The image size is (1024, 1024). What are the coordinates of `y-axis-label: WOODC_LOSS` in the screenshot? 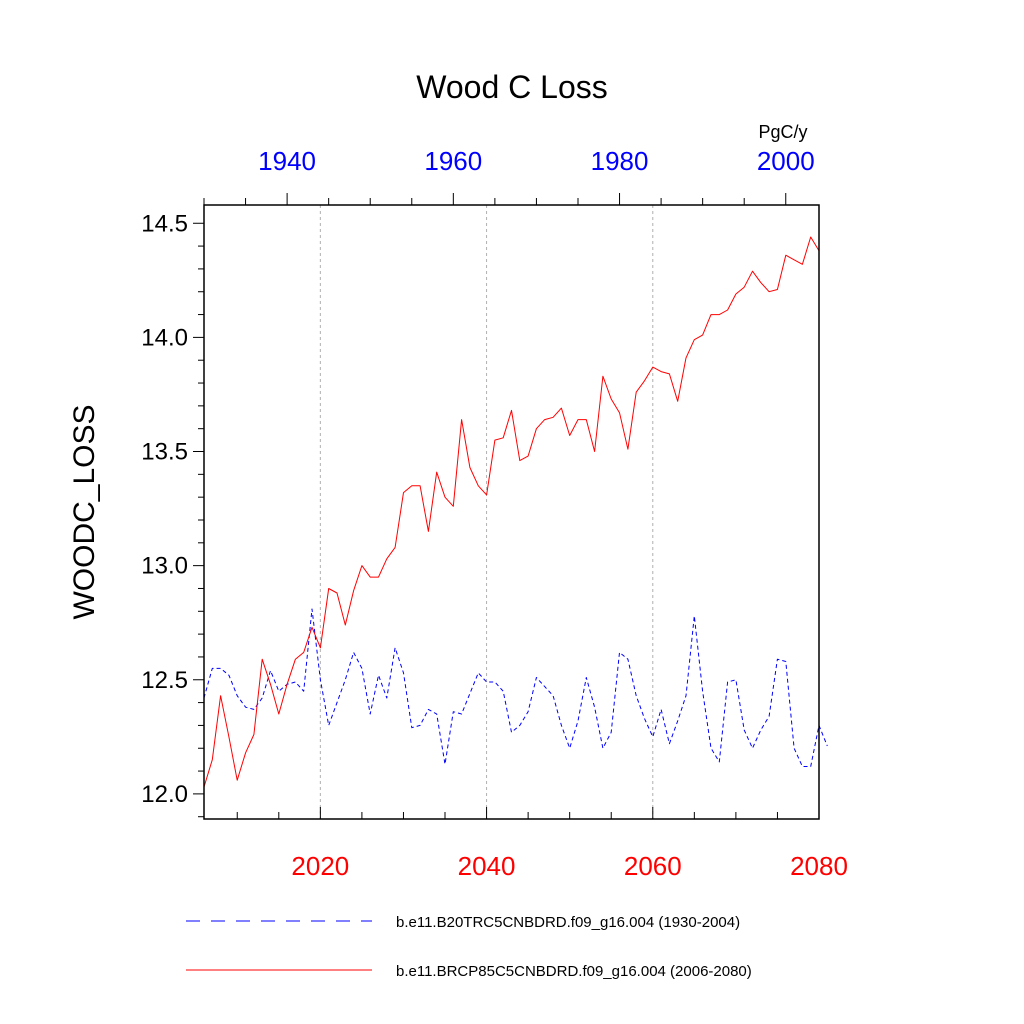 It's located at (84, 511).